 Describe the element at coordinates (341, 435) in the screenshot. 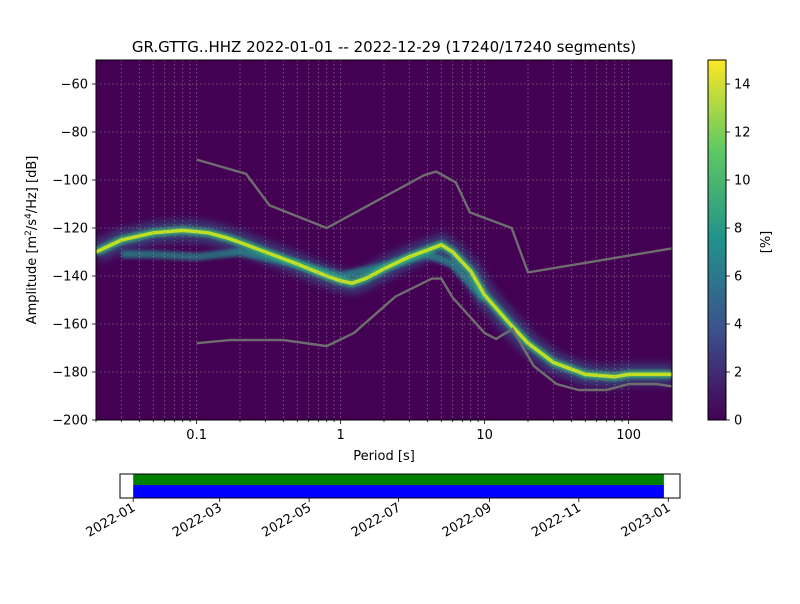

I see `x-tick-label: 1` at that location.